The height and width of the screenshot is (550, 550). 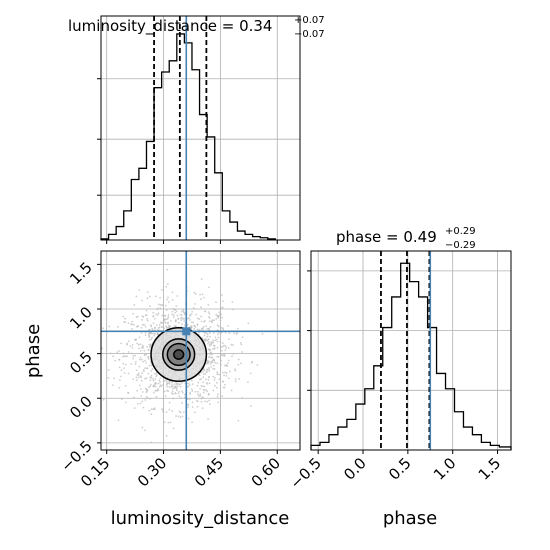 What do you see at coordinates (266, 472) in the screenshot?
I see `x-tick-label: 0.60` at bounding box center [266, 472].